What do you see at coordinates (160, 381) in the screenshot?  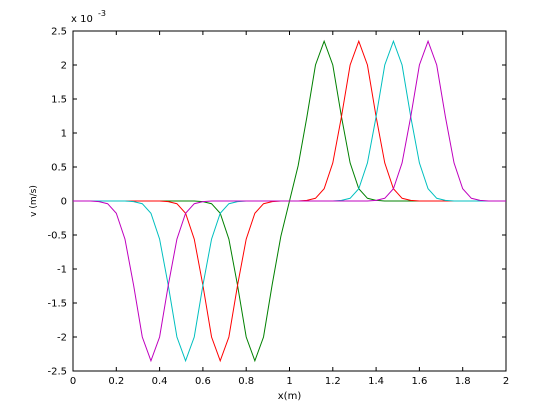 I see `x-tick-label: 0.4` at bounding box center [160, 381].